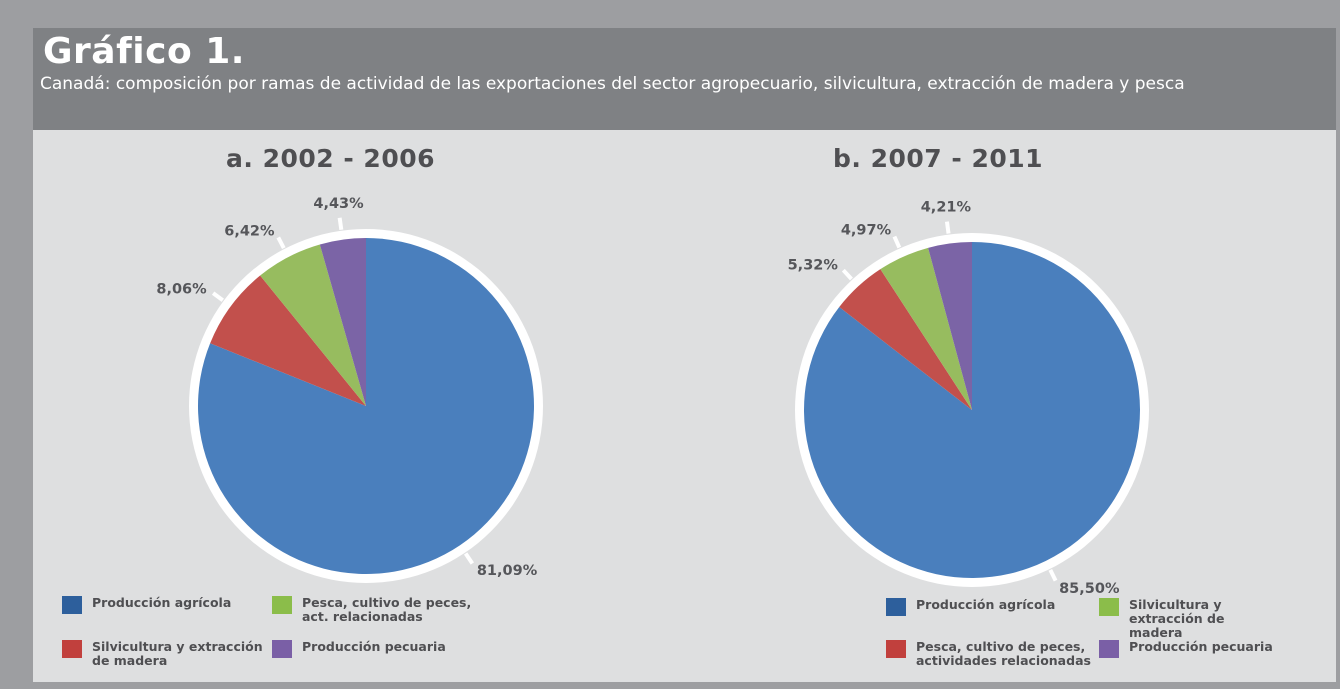 This screenshot has width=1340, height=689. Describe the element at coordinates (1089, 589) in the screenshot. I see `slice-value-label: 85,50%` at that location.